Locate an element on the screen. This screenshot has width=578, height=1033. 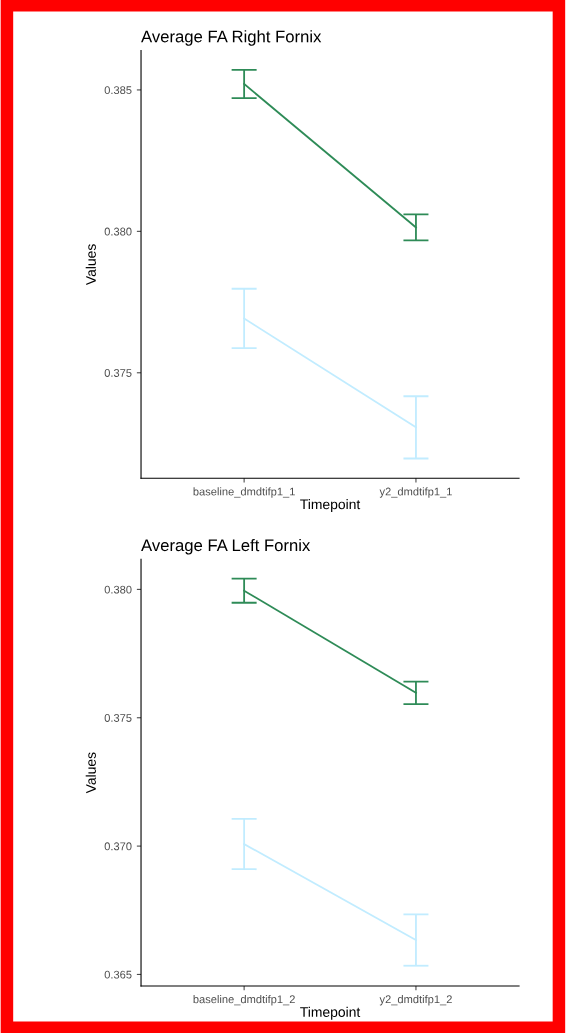
x-tick-label: y2_dmdtifp1_1 is located at coordinates (415, 492).